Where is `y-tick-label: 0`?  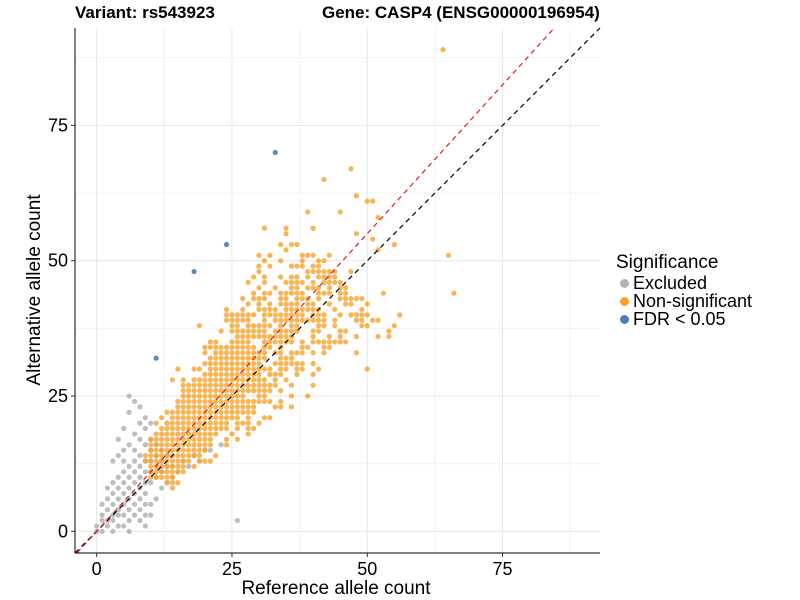 y-tick-label: 0 is located at coordinates (63, 531).